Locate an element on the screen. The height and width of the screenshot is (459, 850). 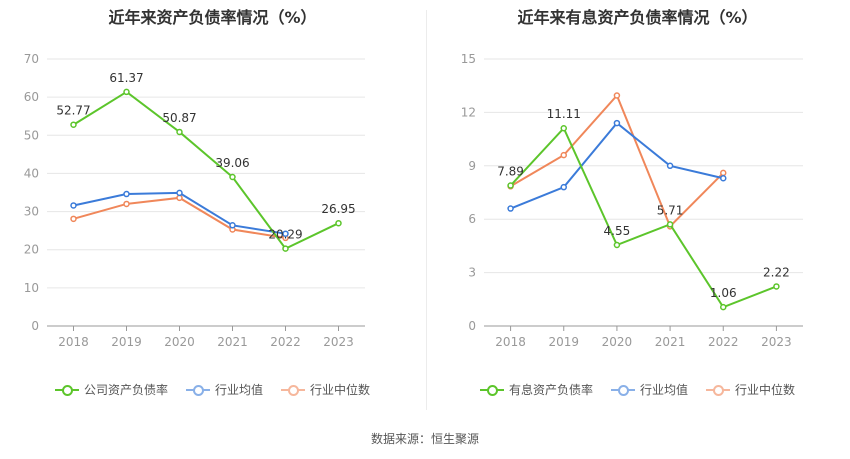
chart-title: 近年来有息资产负债率情况（%） is located at coordinates (637, 17).